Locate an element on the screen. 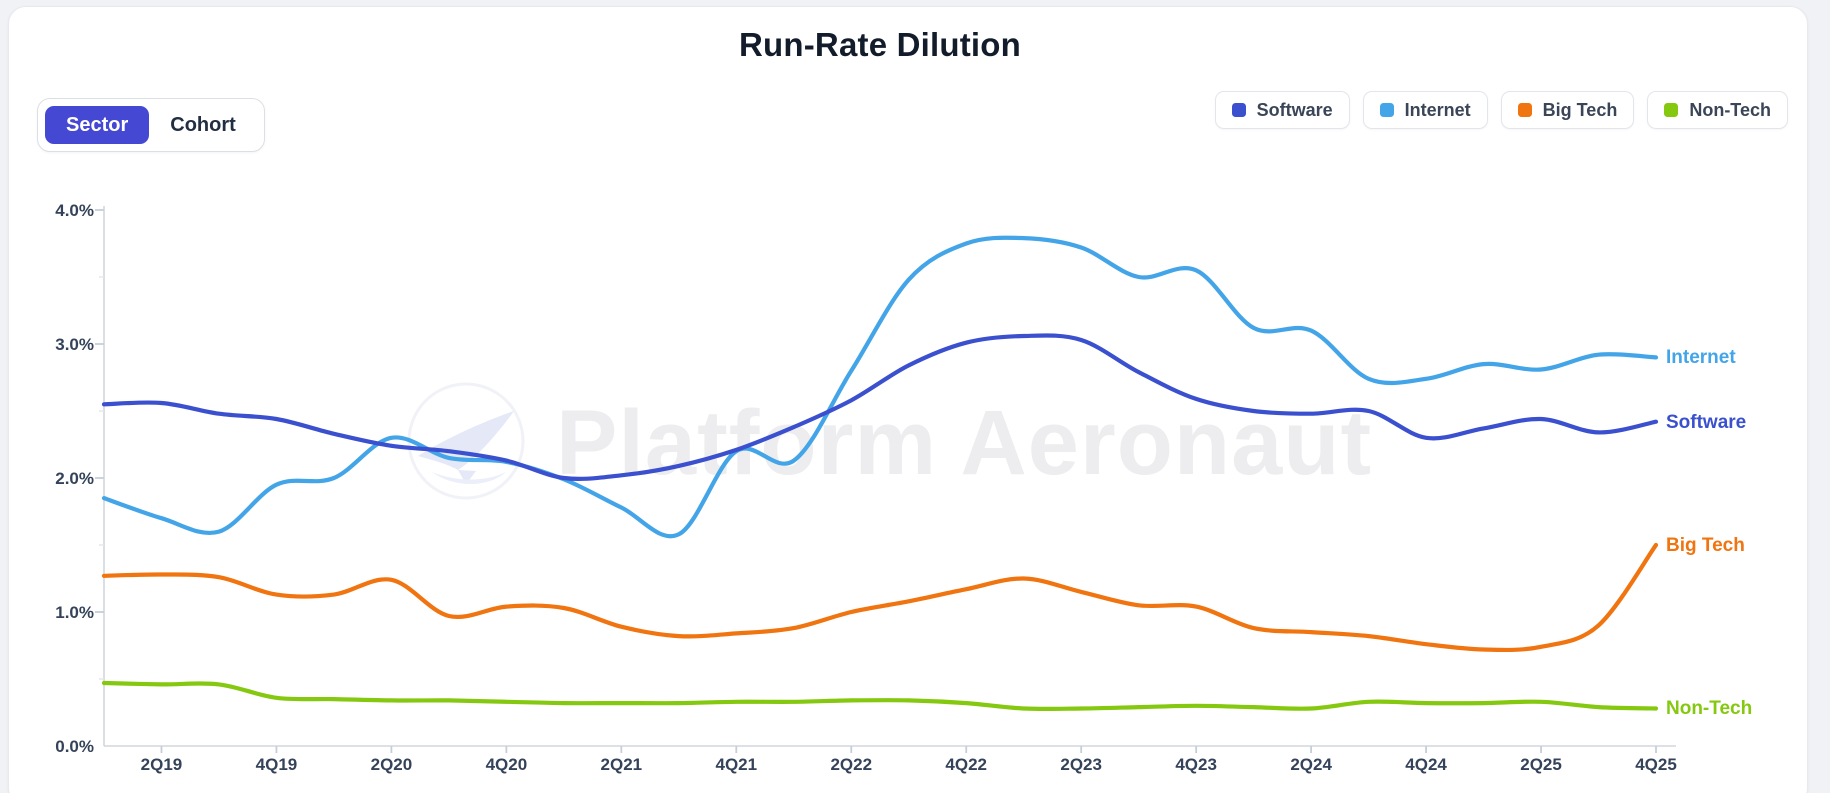  view-toggle: Sector Cohort is located at coordinates (151, 125).